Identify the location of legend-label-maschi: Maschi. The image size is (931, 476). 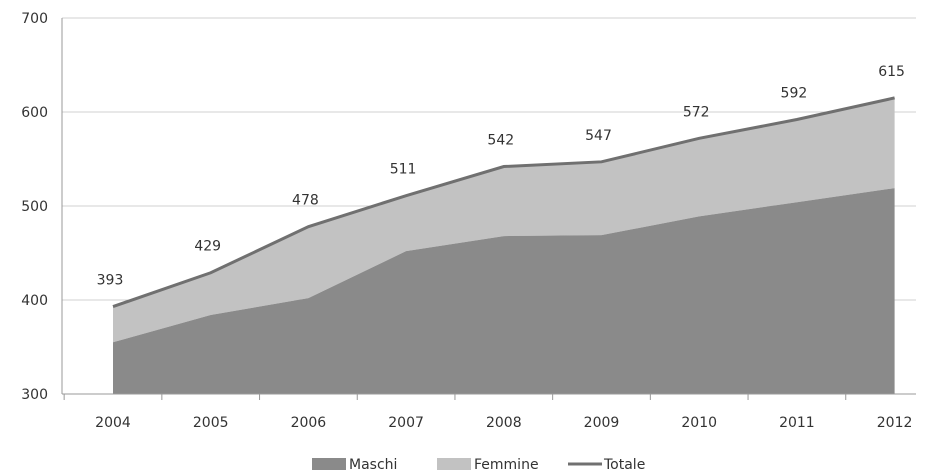
(373, 465).